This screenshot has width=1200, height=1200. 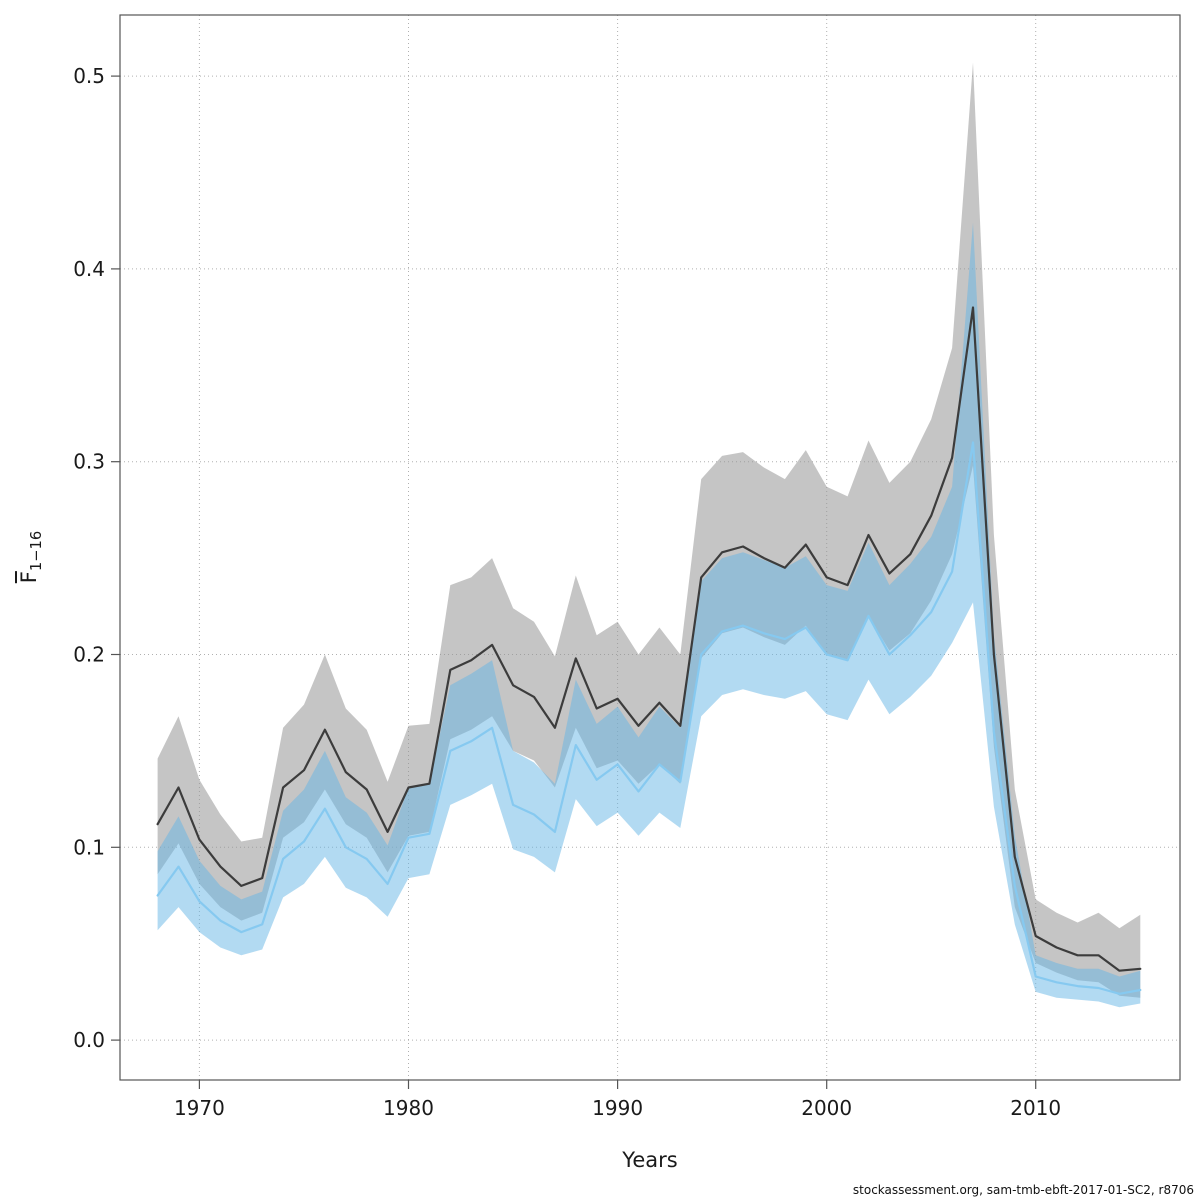 I want to click on x-tick-label: 1980, so click(x=408, y=1108).